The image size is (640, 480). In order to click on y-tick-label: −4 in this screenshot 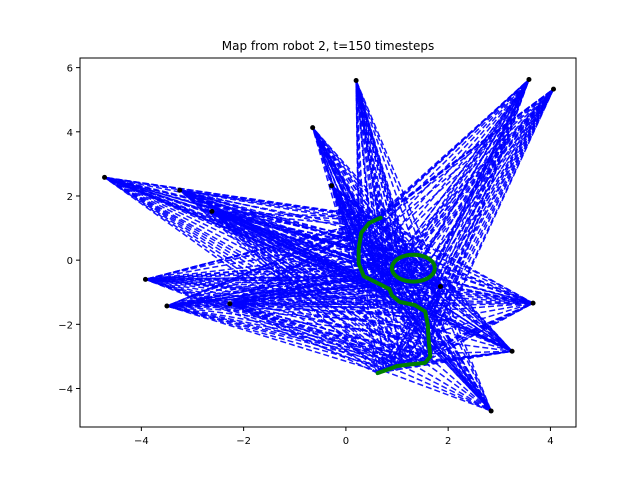, I will do `click(65, 389)`.